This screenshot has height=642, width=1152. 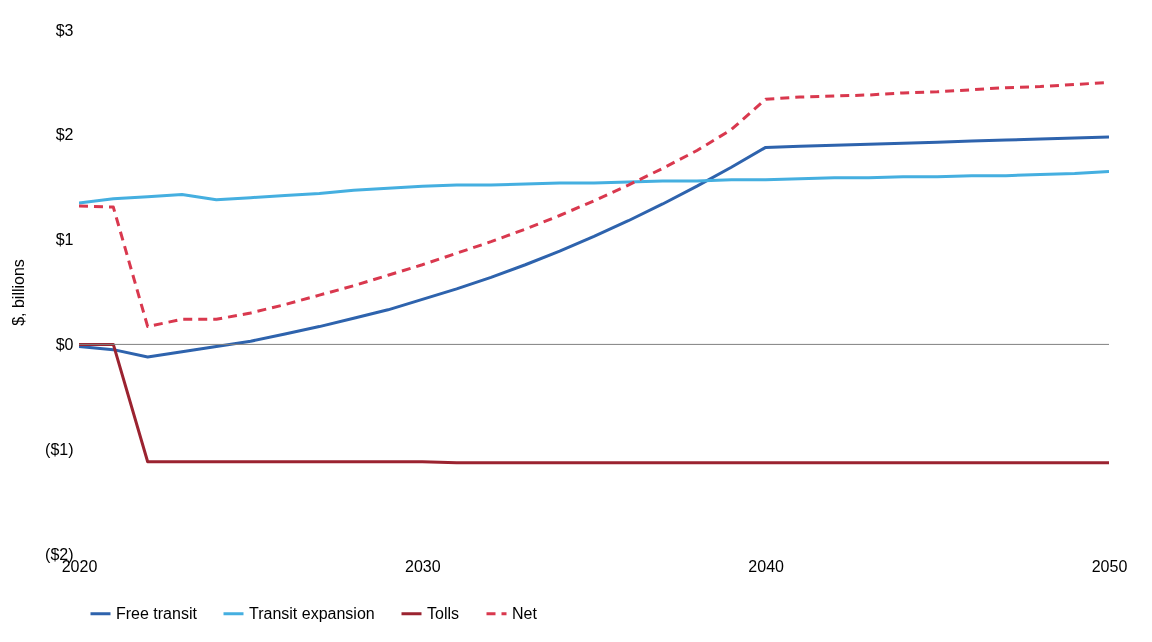 What do you see at coordinates (423, 566) in the screenshot?
I see `x-tick-label: 2030` at bounding box center [423, 566].